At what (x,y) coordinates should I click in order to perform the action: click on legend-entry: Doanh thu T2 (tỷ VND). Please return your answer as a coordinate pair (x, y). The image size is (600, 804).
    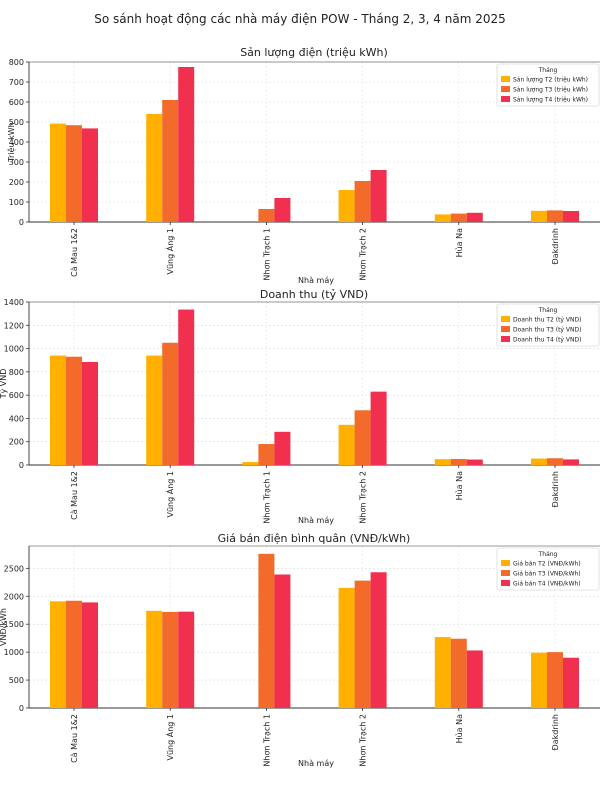
    Looking at the image, I should click on (547, 320).